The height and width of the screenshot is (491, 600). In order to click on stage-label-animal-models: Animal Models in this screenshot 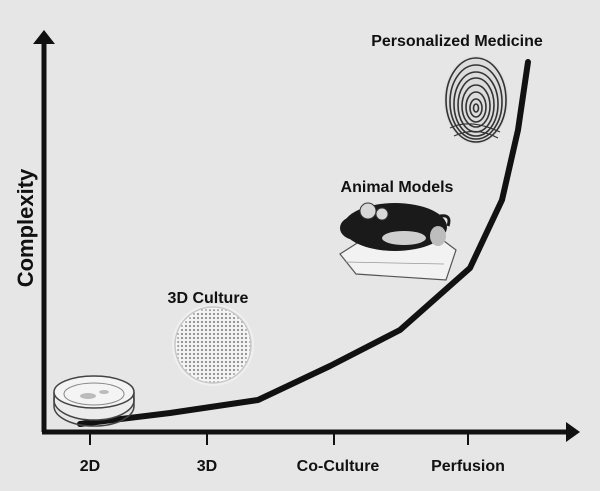, I will do `click(397, 187)`.